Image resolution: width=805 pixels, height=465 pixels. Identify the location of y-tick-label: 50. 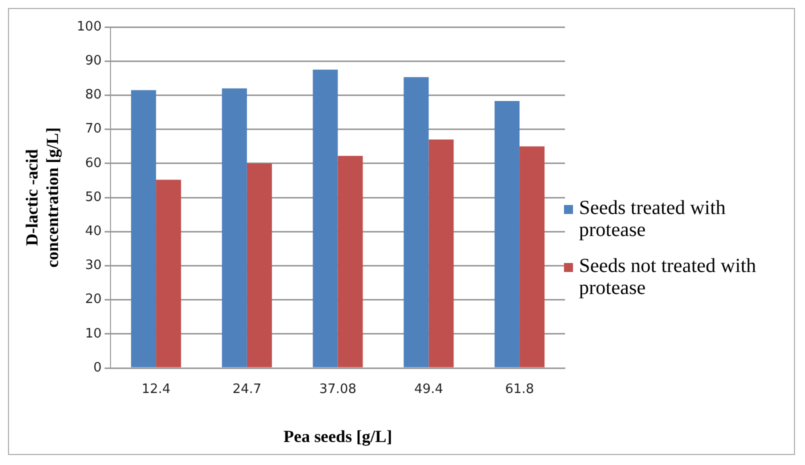
(93, 197).